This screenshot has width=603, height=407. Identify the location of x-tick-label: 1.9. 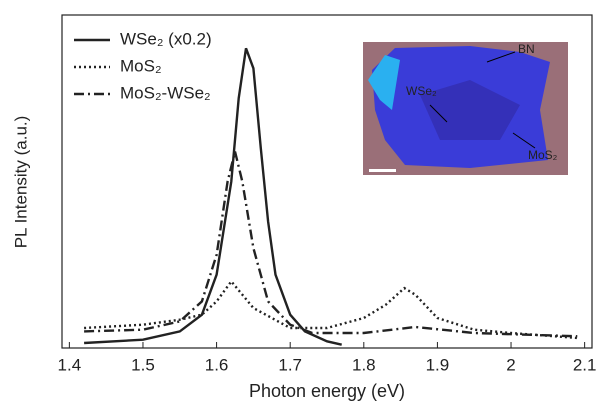
(438, 364).